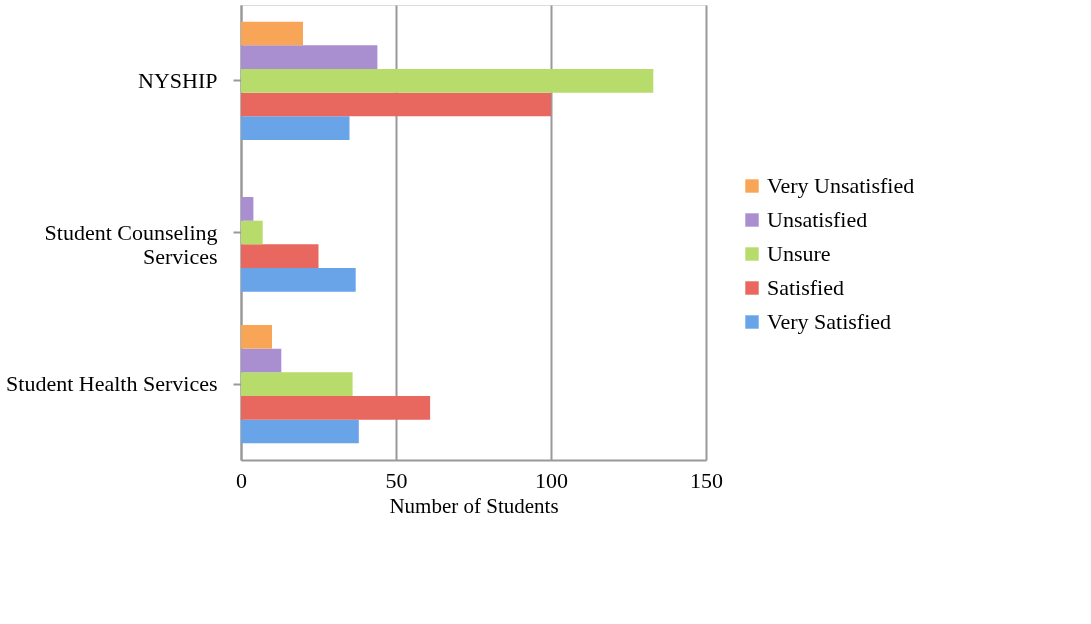  Describe the element at coordinates (178, 80) in the screenshot. I see `y-tick-label: NYSHIP` at that location.